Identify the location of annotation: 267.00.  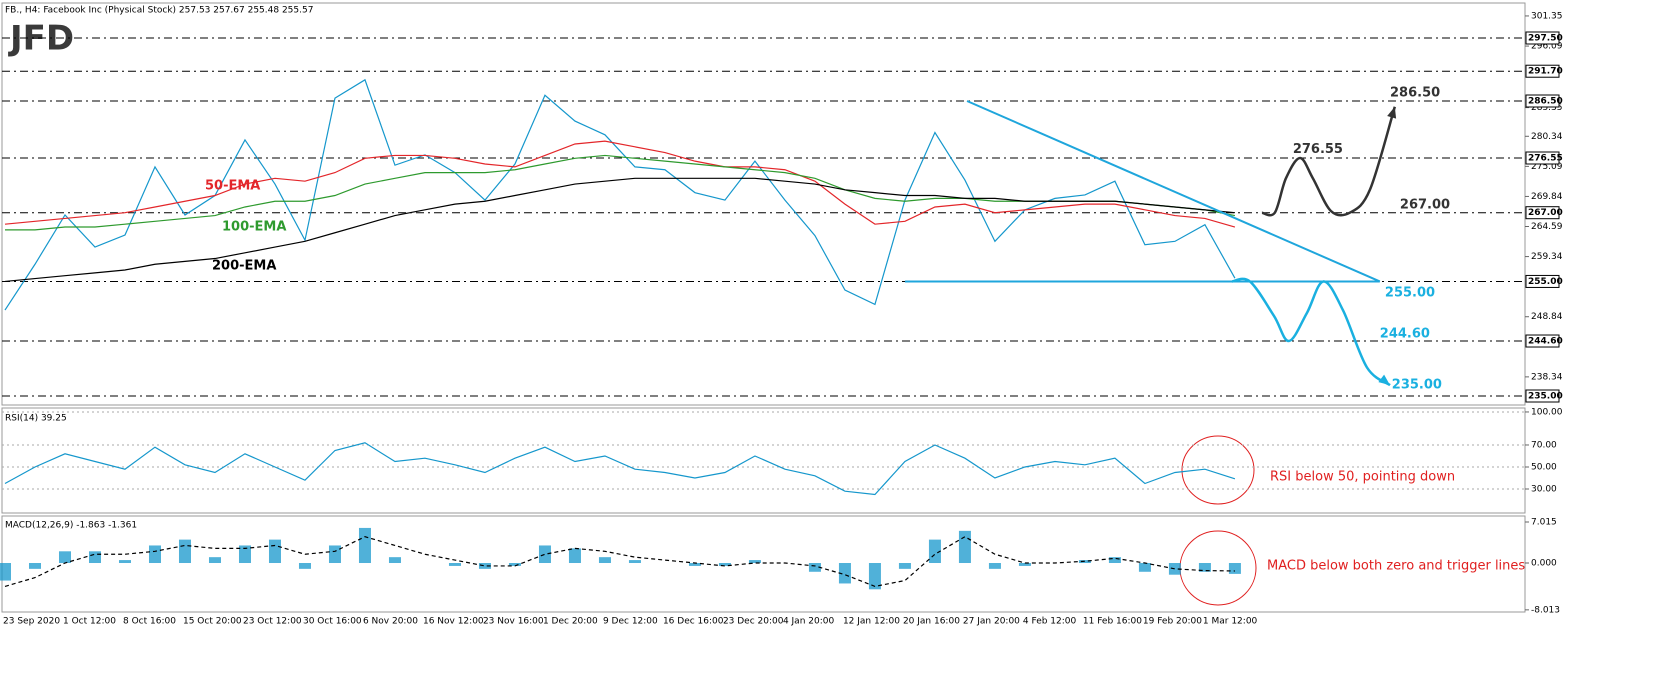
(1425, 204).